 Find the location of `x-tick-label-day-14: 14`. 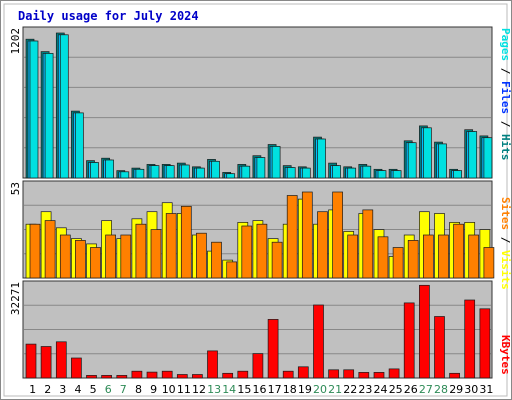

x-tick-label-day-14: 14 is located at coordinates (229, 389).